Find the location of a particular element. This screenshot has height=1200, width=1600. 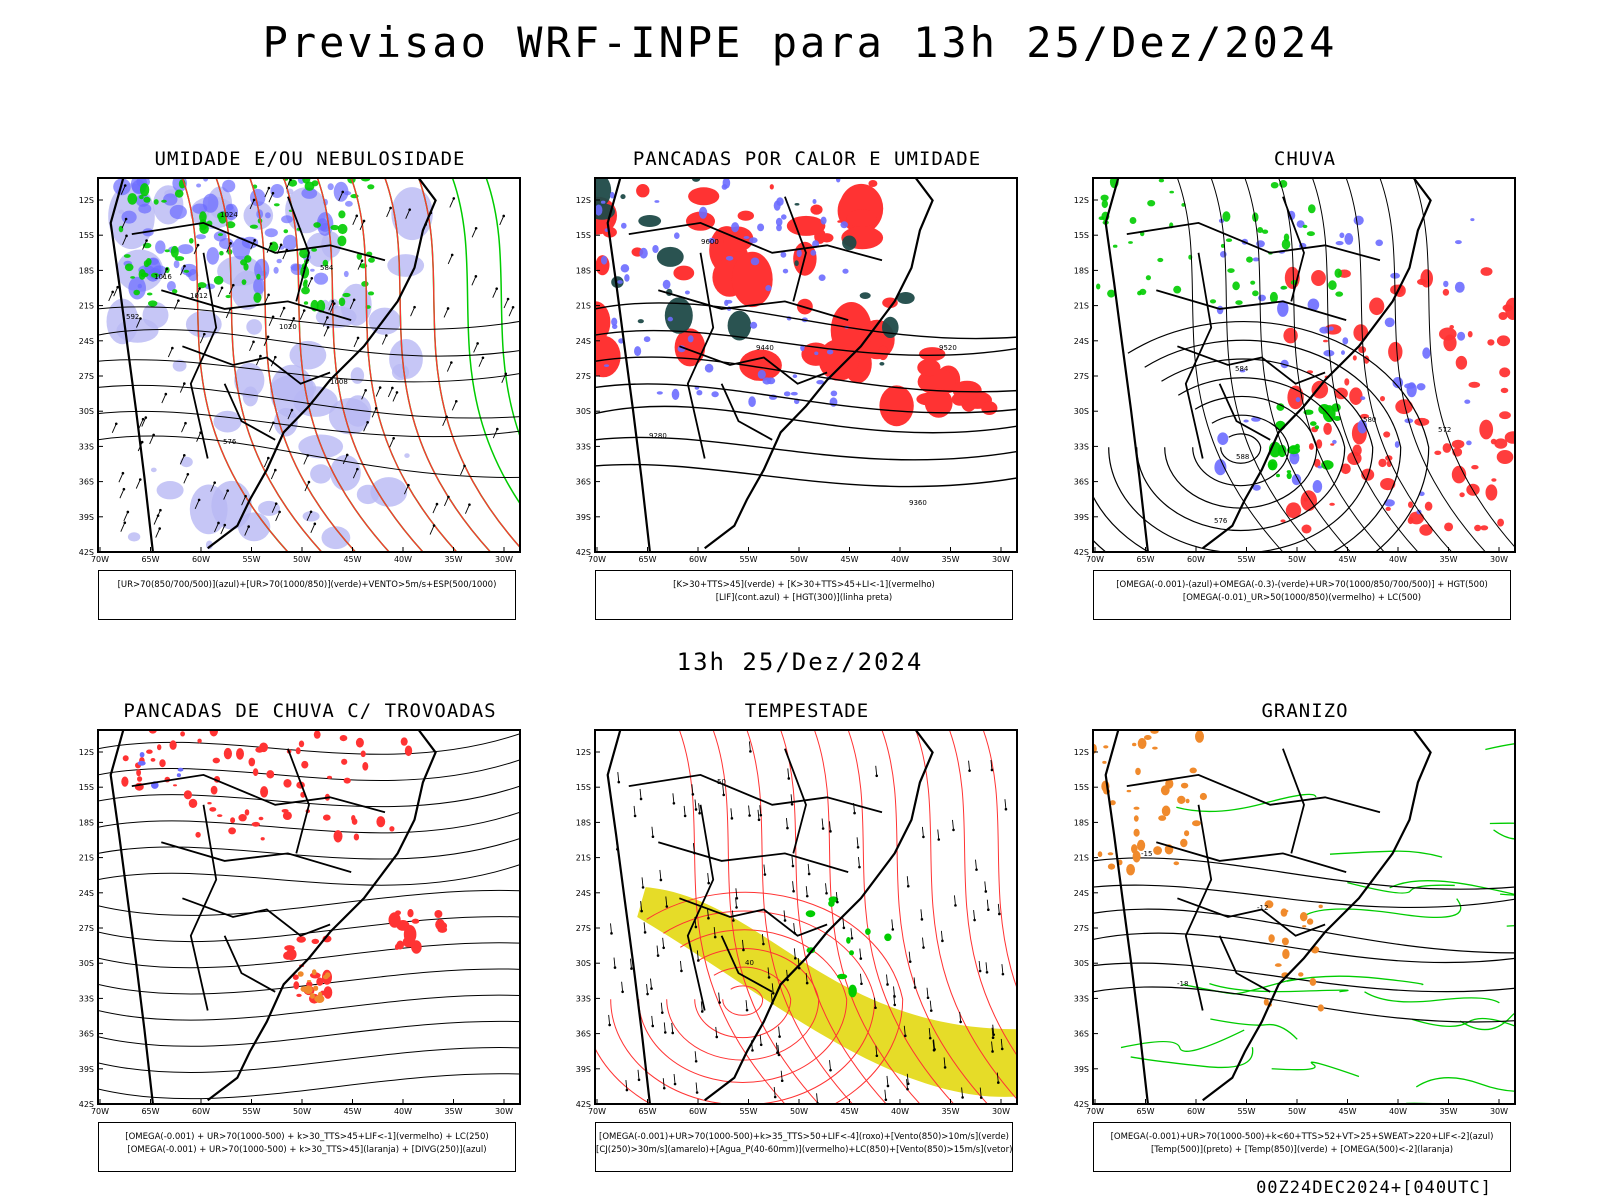

lat-tick-label: 30S is located at coordinates (1081, 963).